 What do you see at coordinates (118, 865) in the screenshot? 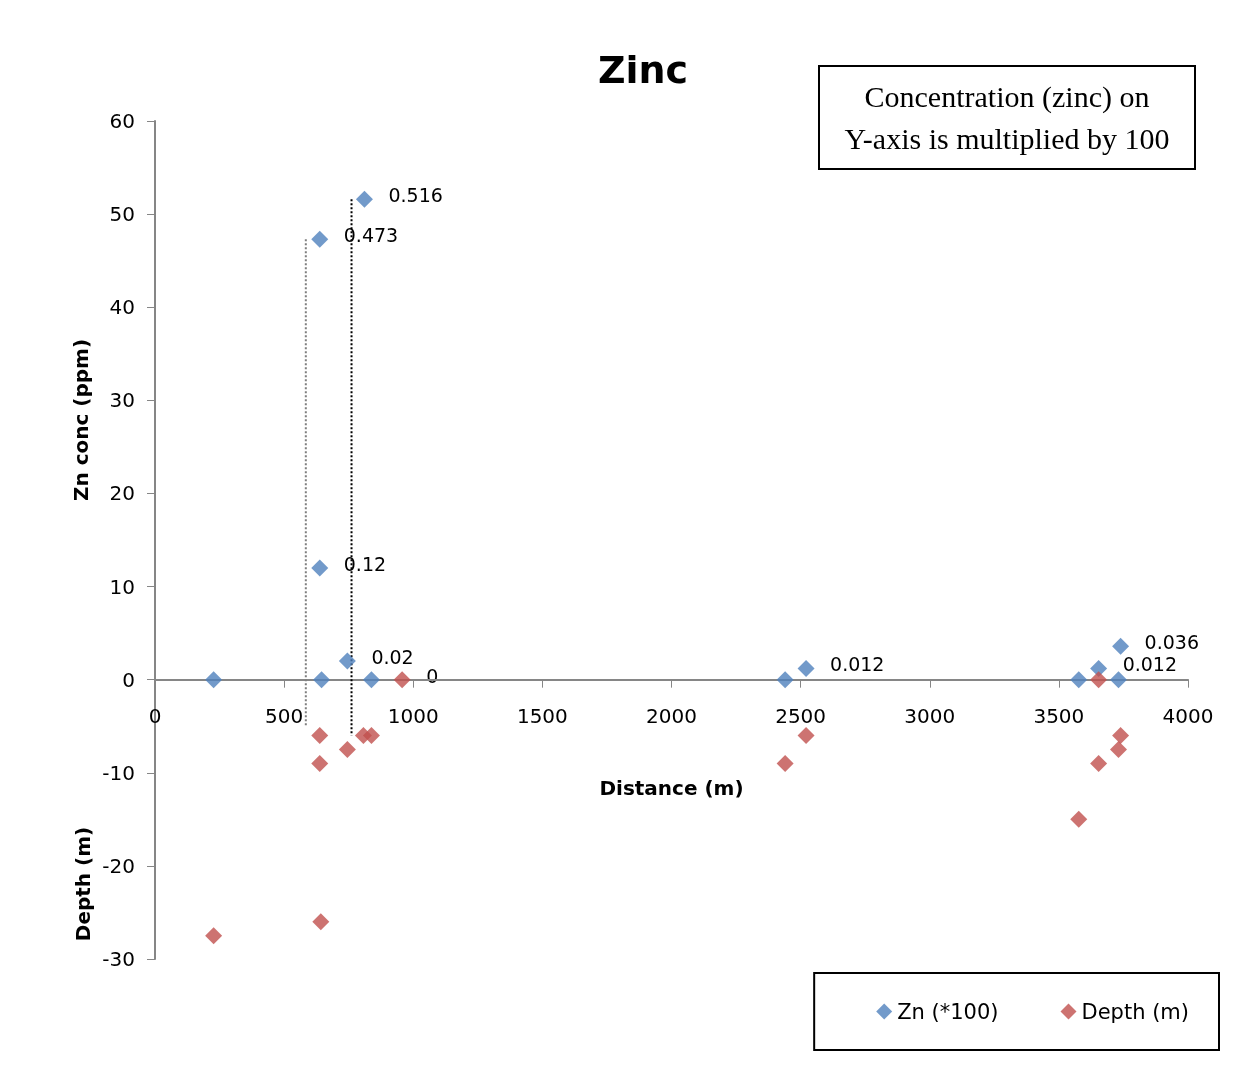
I see `y-tick-label: -20` at bounding box center [118, 865].